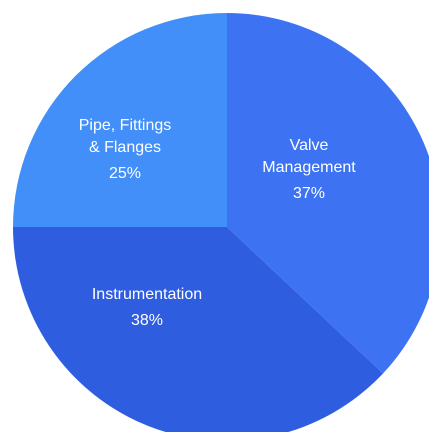  What do you see at coordinates (147, 294) in the screenshot?
I see `slice-label-line: Instrumentation` at bounding box center [147, 294].